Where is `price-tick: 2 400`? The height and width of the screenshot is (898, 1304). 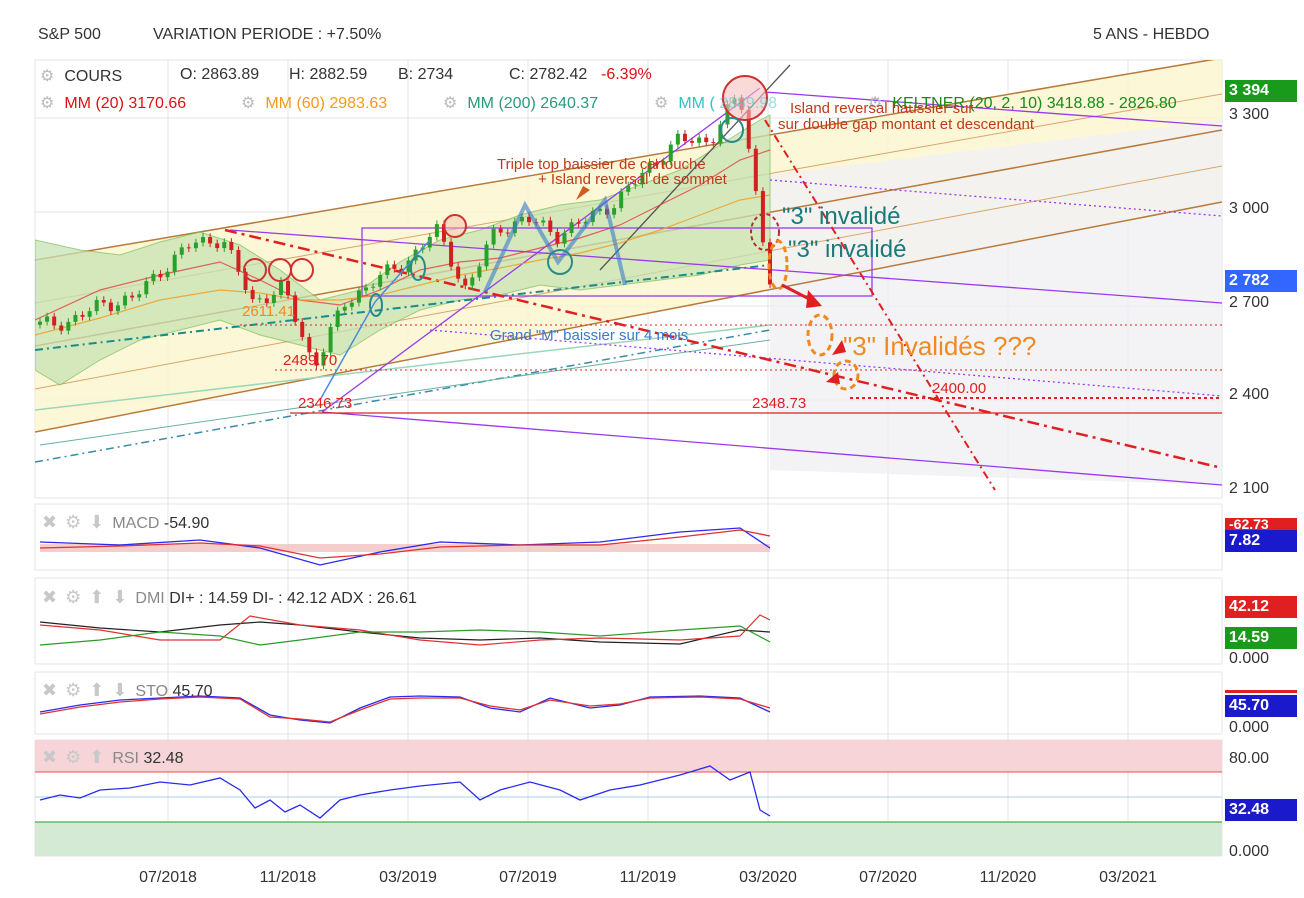
price-tick: 2 400 is located at coordinates (1249, 394).